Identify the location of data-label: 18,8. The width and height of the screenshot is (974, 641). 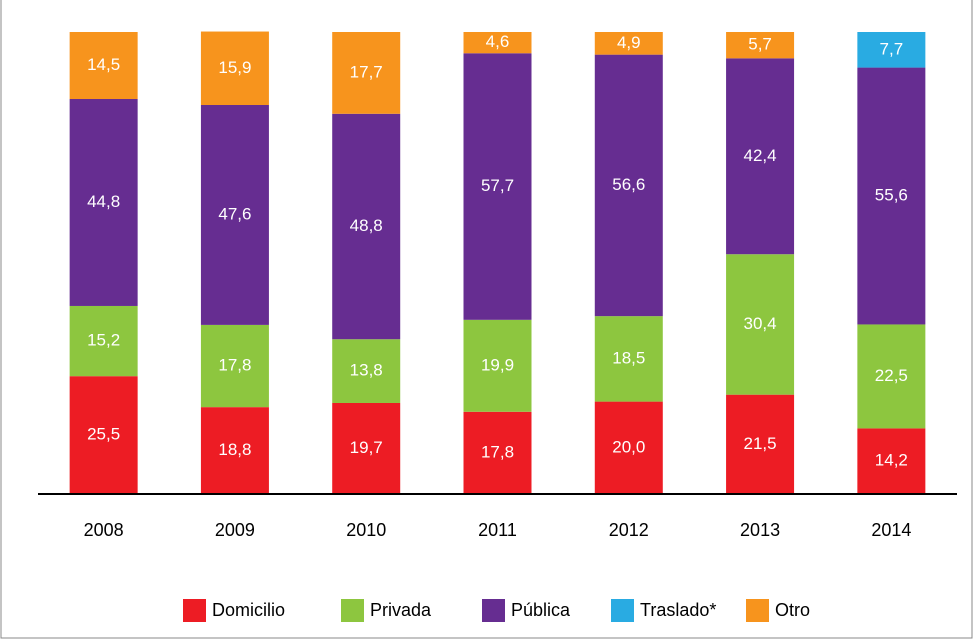
(234, 449).